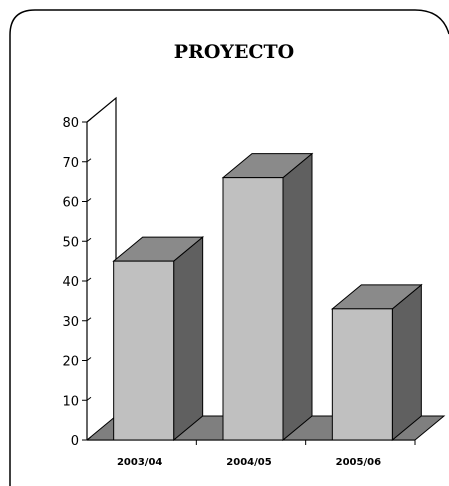 Image resolution: width=449 pixels, height=486 pixels. I want to click on y-axis-ticks: 0 10 20 30 40 50 60 70 80, so click(77, 282).